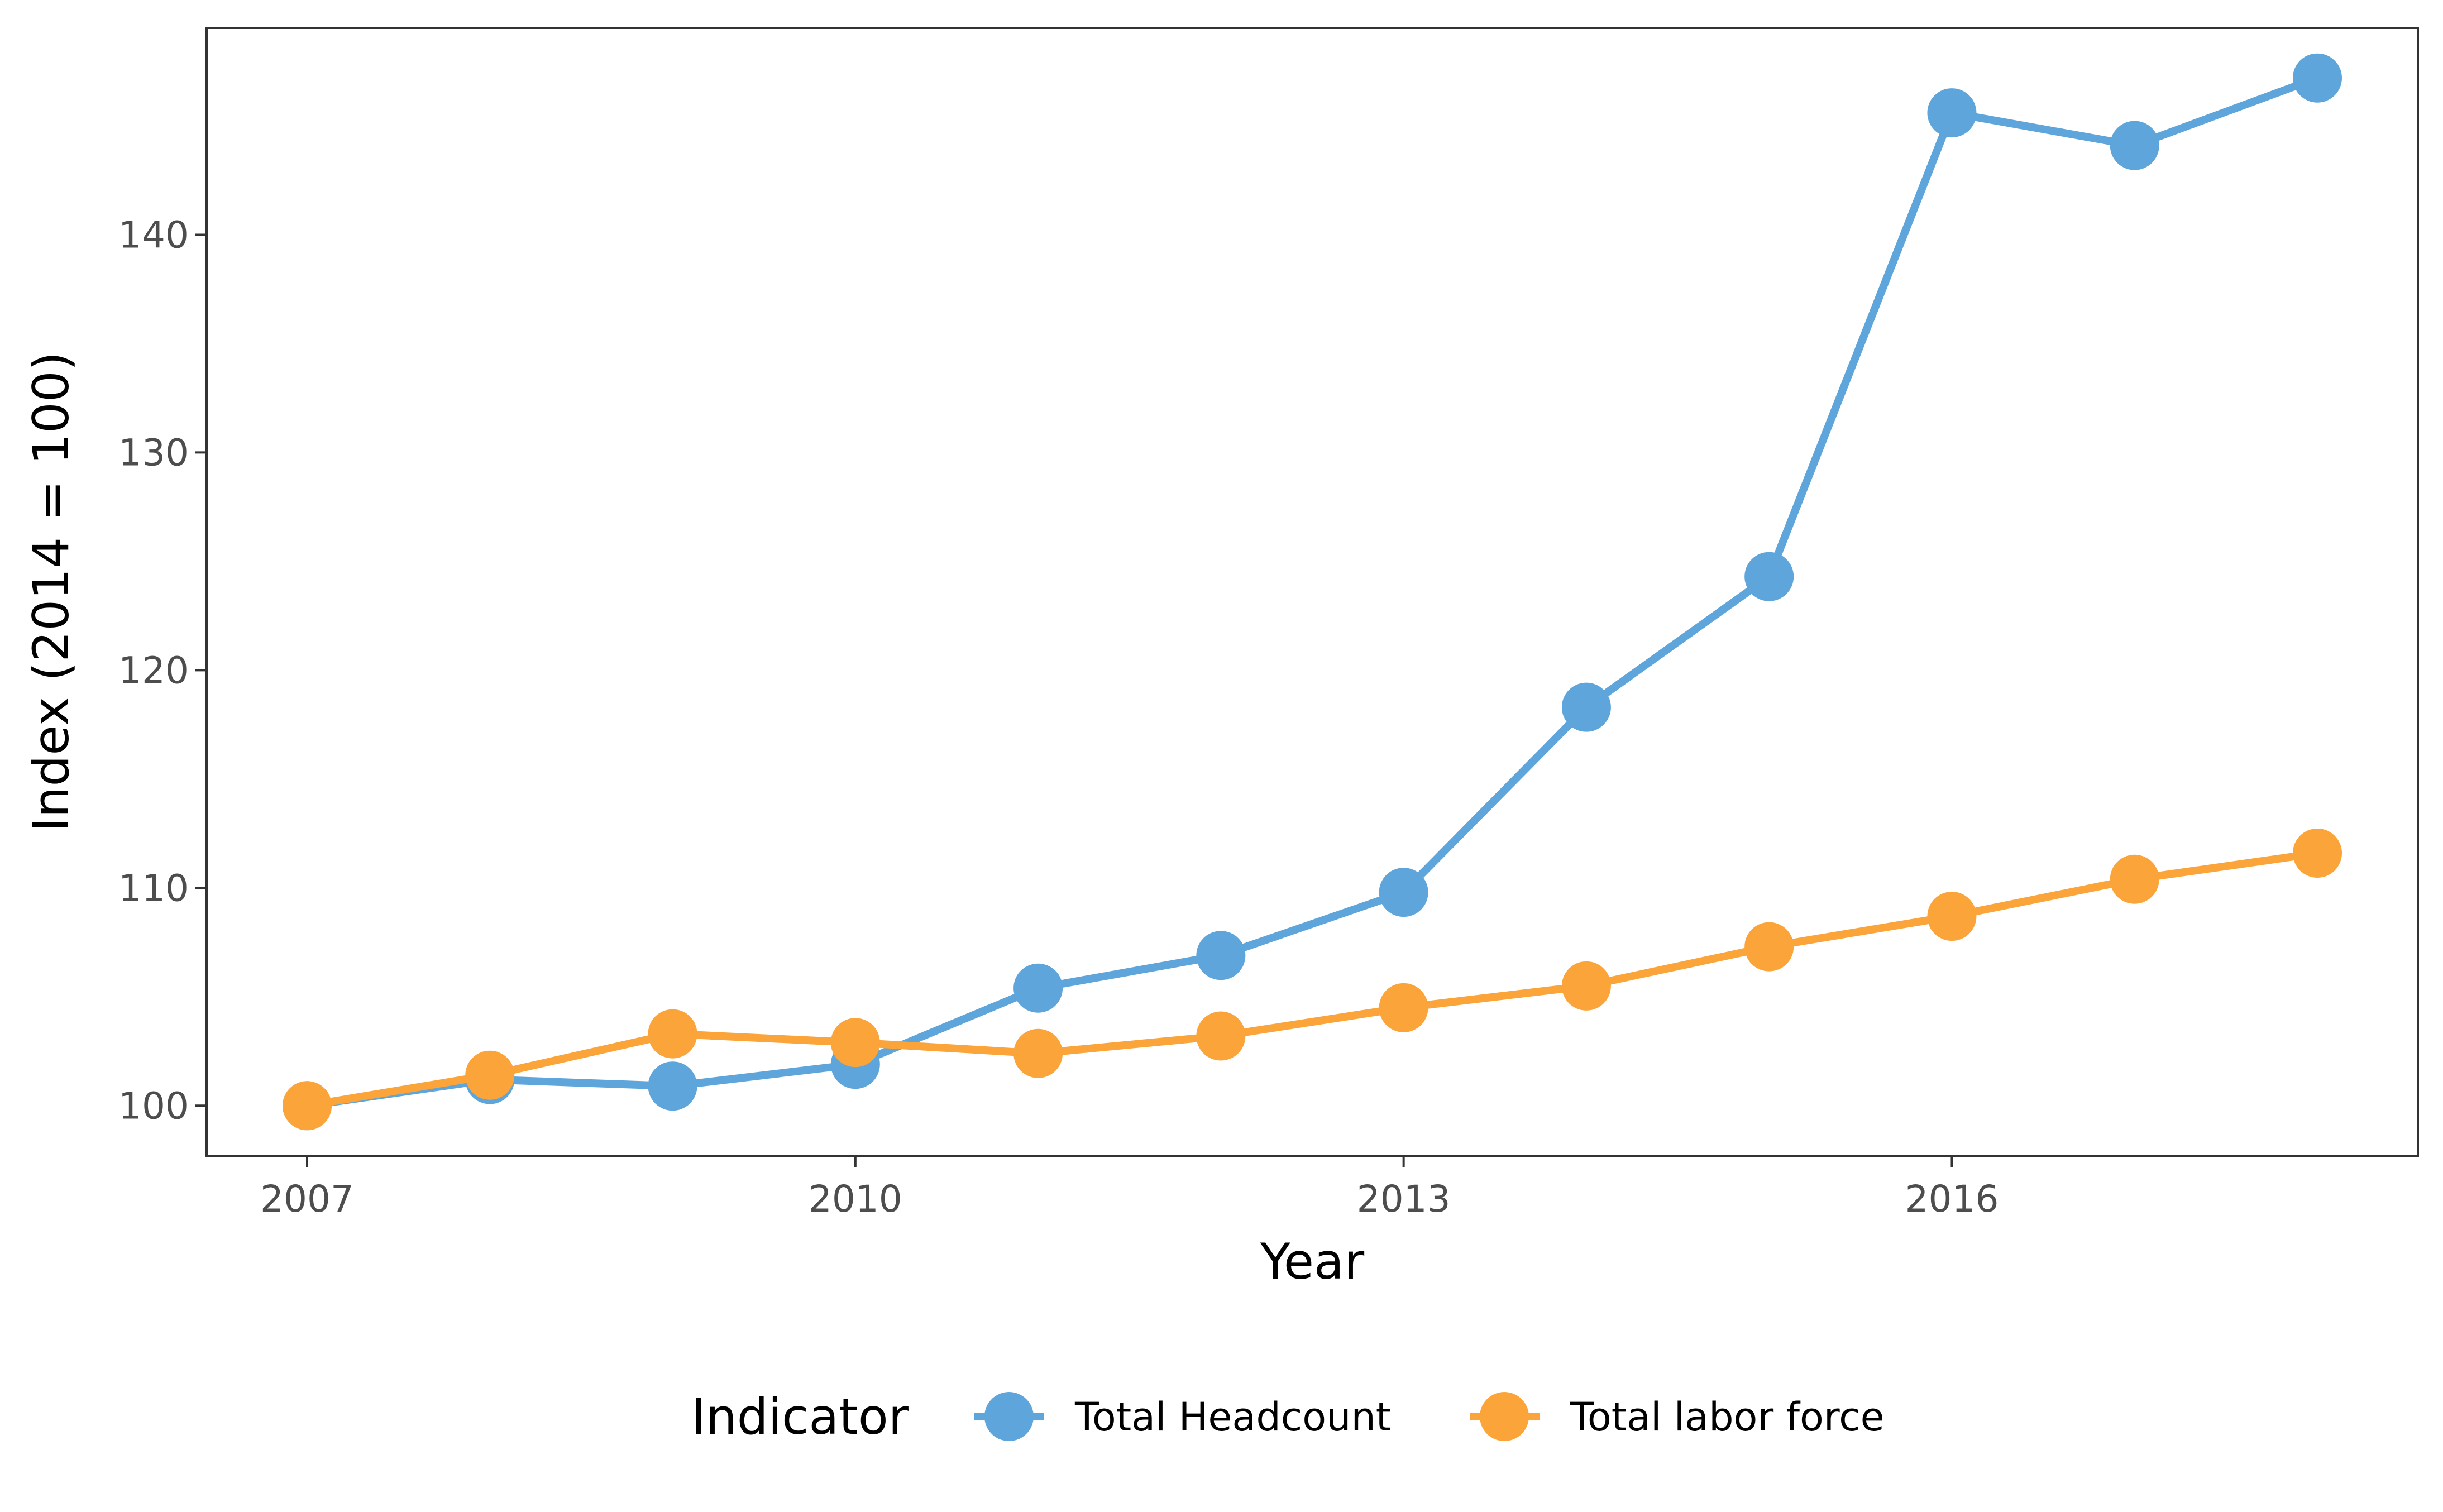 The height and width of the screenshot is (1512, 2443). I want to click on data-point-total-labor-force-2018, so click(2317, 853).